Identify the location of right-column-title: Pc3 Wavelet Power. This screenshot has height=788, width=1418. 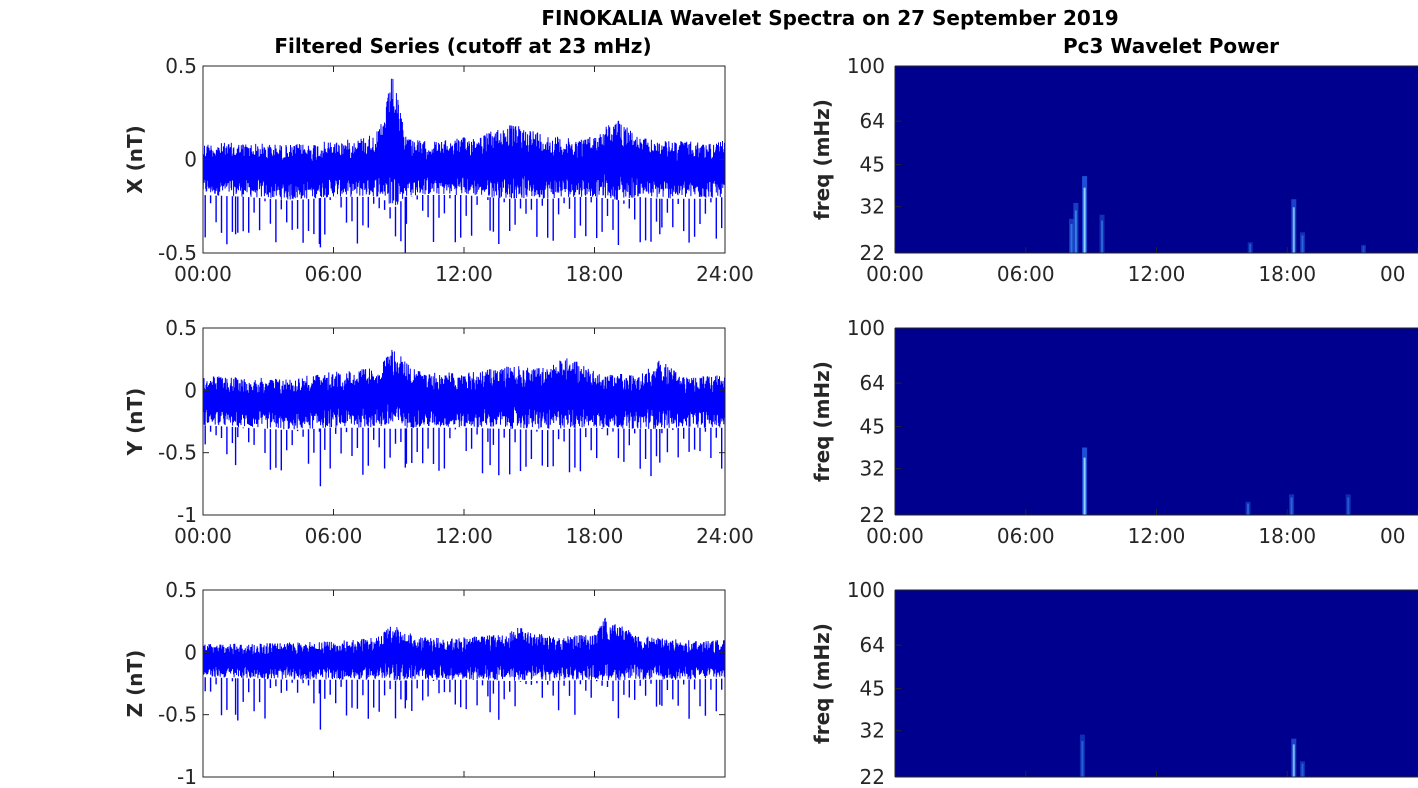
(1171, 46).